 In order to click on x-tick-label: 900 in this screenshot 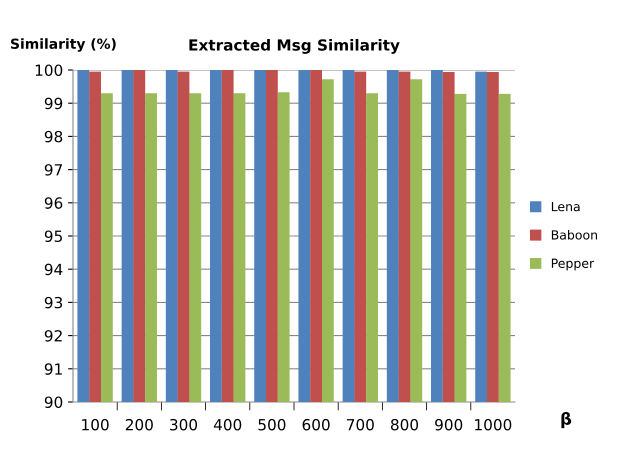, I will do `click(448, 424)`.